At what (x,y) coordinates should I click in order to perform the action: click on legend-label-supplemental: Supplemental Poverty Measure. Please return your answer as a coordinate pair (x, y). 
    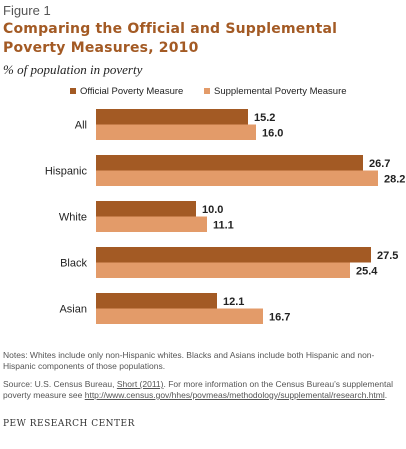
    Looking at the image, I should click on (280, 91).